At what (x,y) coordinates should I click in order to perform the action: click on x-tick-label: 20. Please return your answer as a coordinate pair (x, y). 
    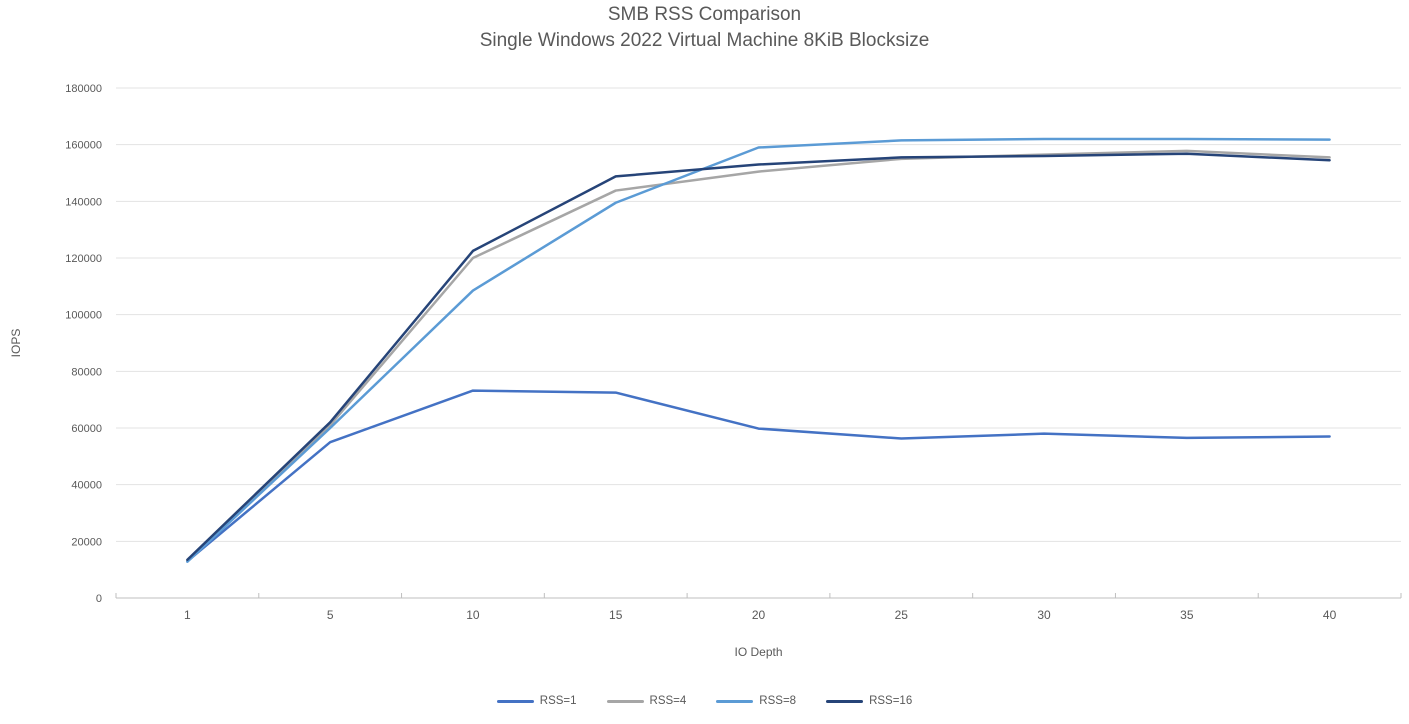
    Looking at the image, I should click on (759, 615).